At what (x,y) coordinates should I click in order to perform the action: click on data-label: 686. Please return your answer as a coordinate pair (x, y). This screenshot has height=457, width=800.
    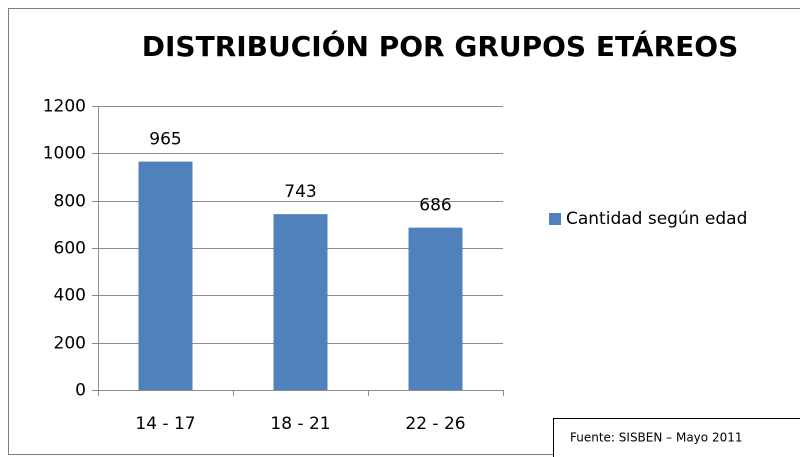
    Looking at the image, I should click on (435, 206).